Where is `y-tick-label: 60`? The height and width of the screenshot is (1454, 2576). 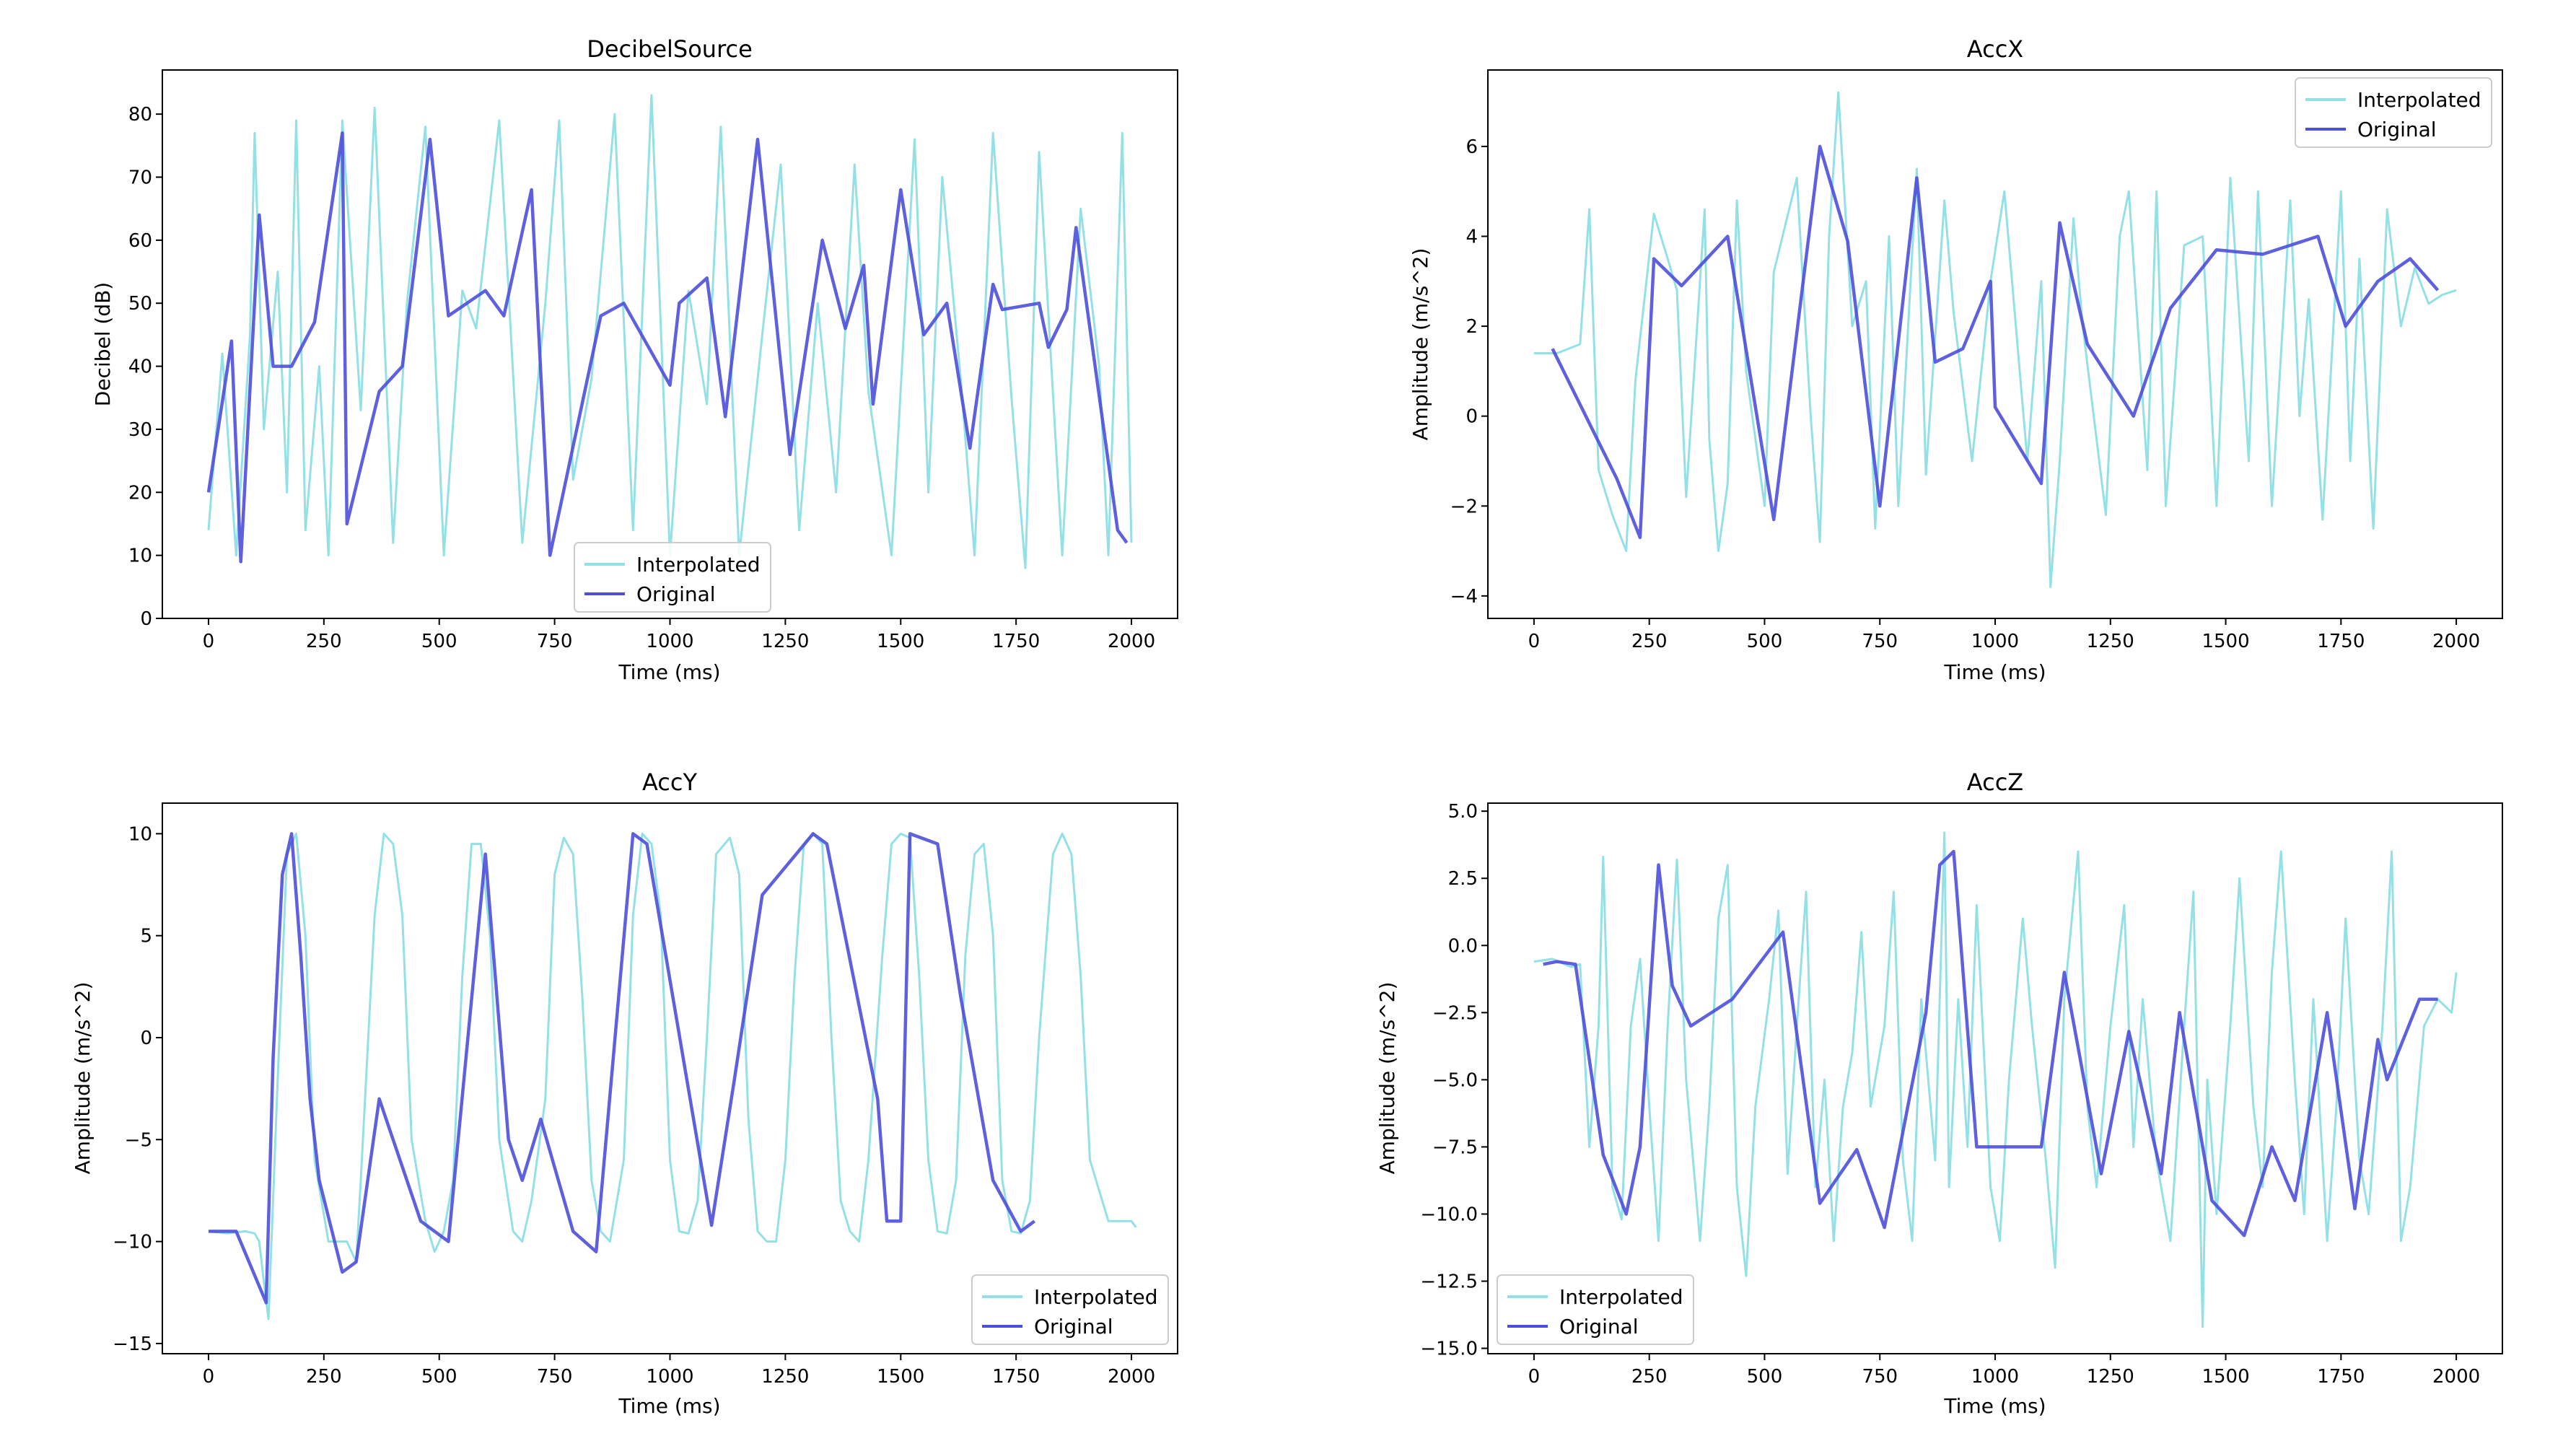 y-tick-label: 60 is located at coordinates (140, 241).